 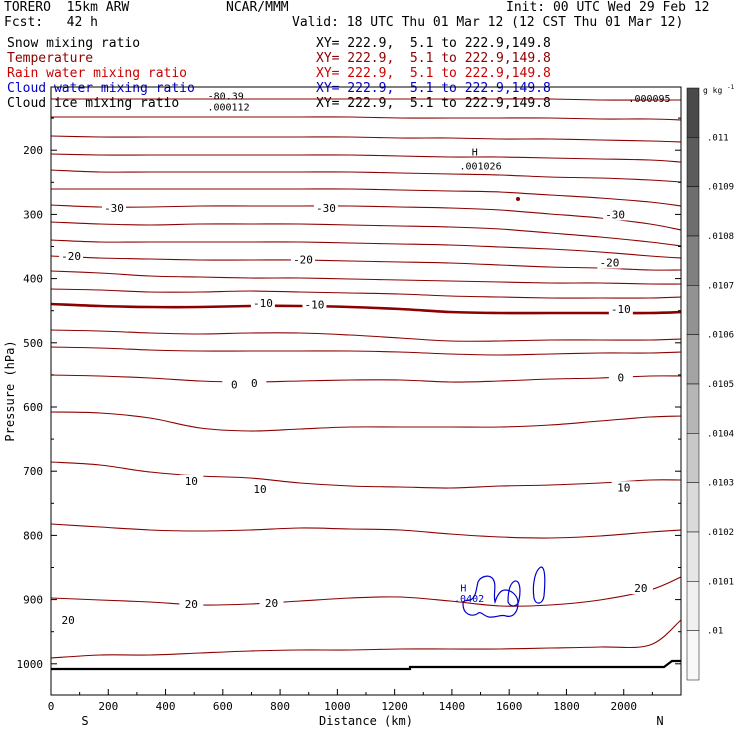 What do you see at coordinates (223, 706) in the screenshot?
I see `x-tick-label: 600` at bounding box center [223, 706].